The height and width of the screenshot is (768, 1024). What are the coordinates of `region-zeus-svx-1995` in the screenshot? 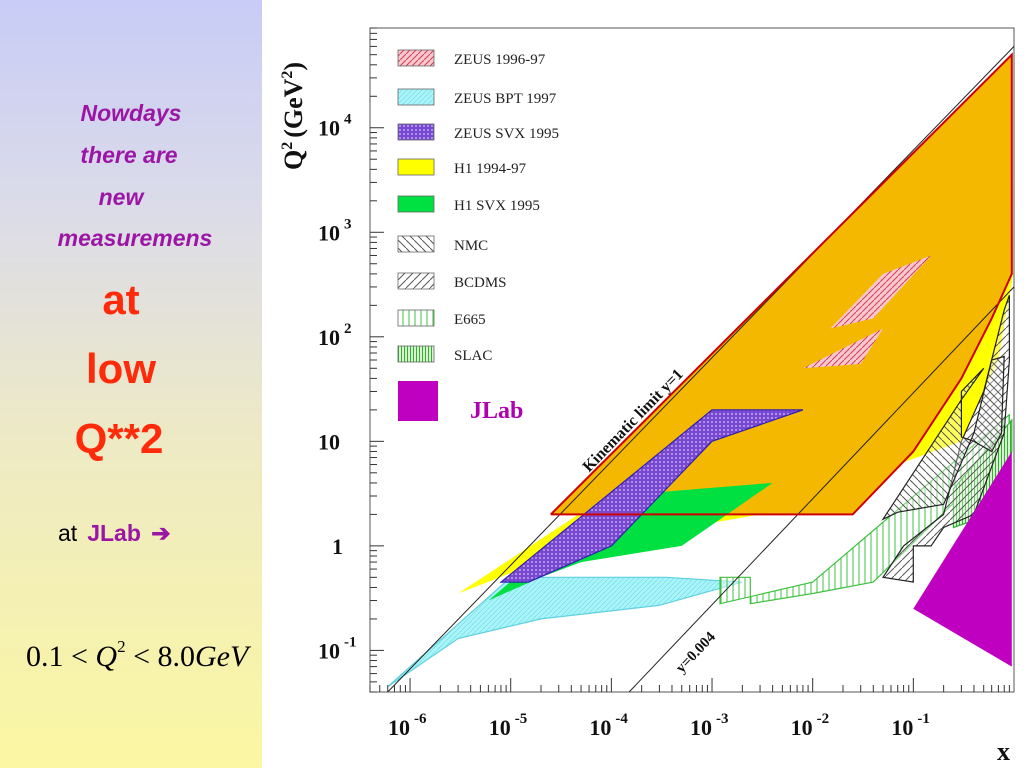 It's located at (651, 496).